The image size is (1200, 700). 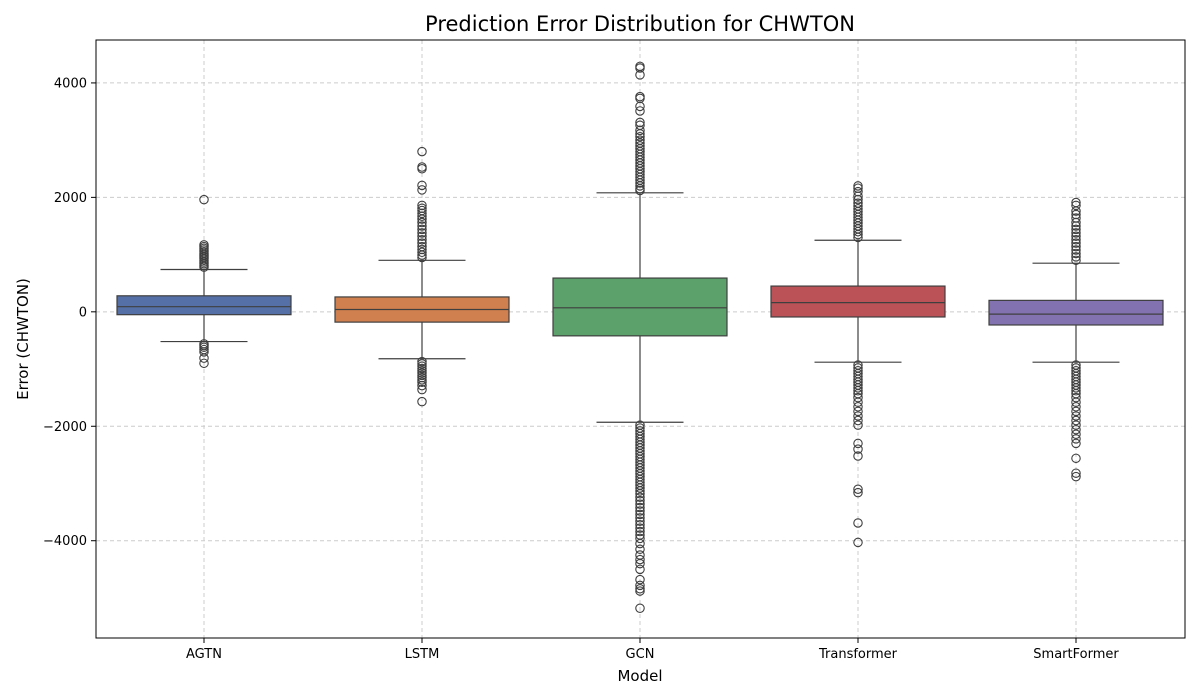 I want to click on box-group-transformer, so click(x=858, y=364).